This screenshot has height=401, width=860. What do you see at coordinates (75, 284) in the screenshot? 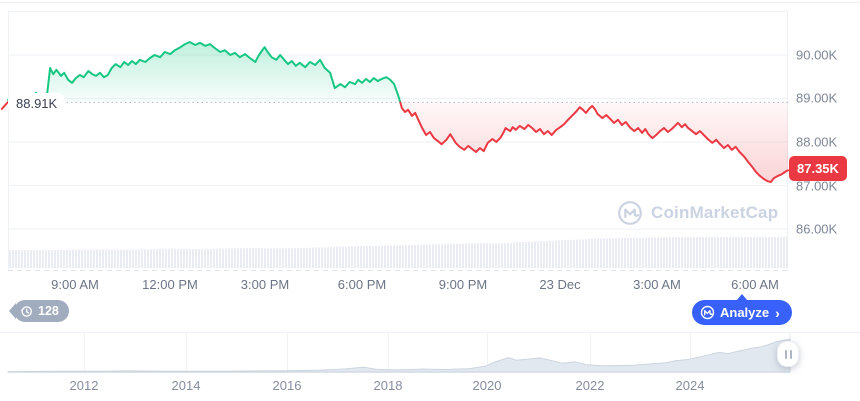
I see `x-axis-tick: 9:00 AM` at bounding box center [75, 284].